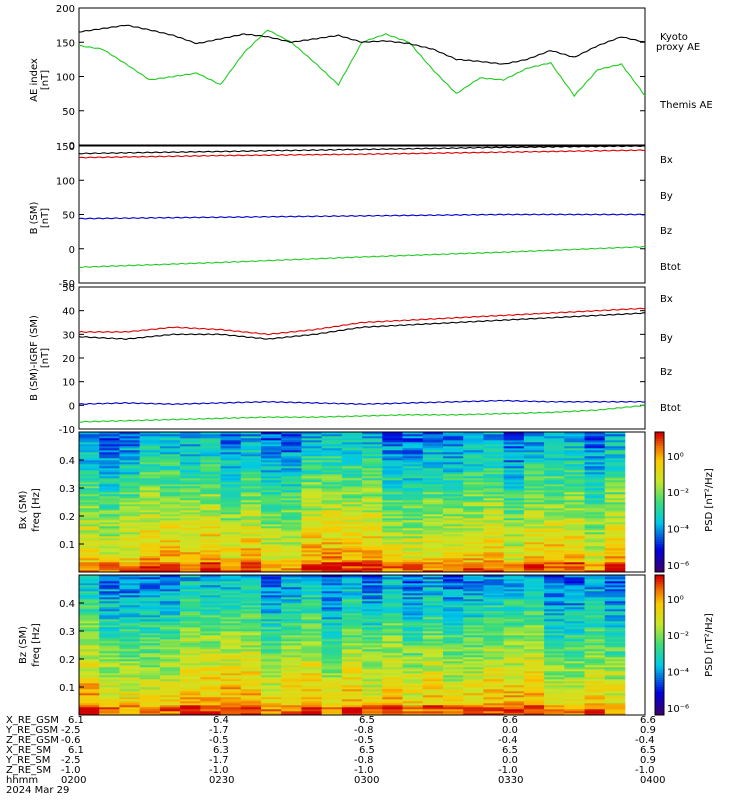  Describe the element at coordinates (34, 80) in the screenshot. I see `ae-ylabel: AE index` at that location.